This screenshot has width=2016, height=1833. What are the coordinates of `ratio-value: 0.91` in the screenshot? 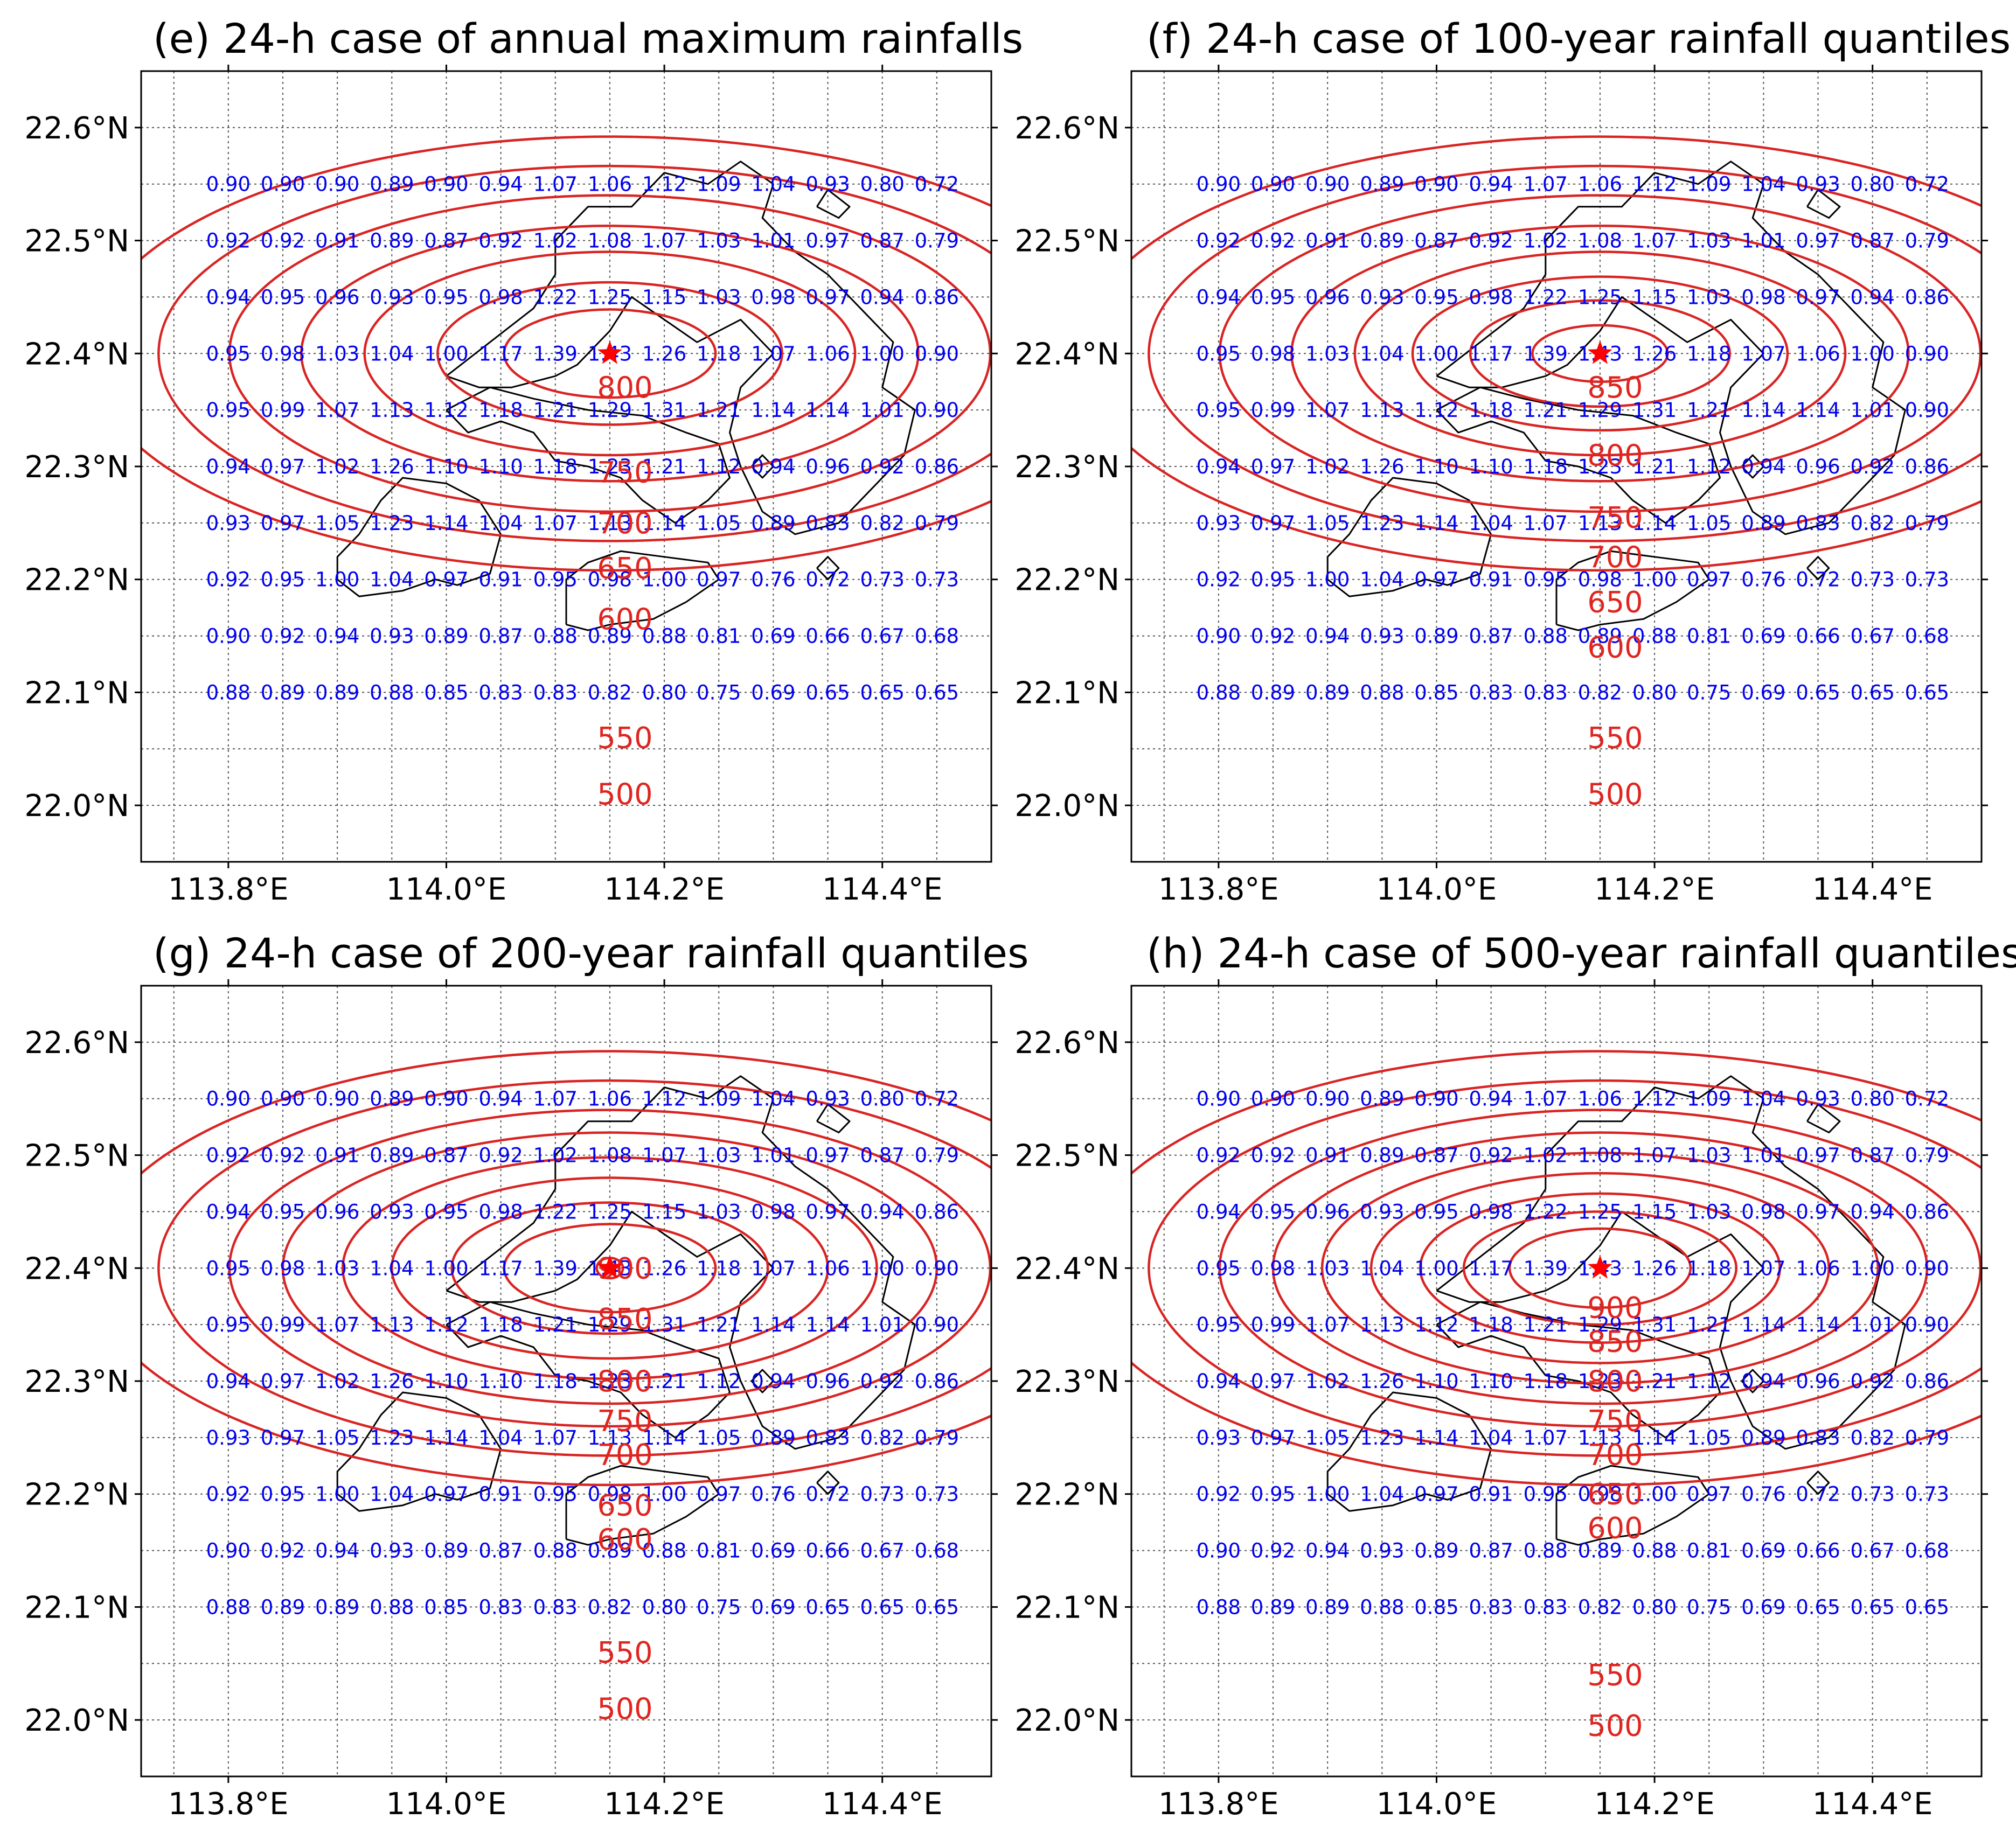 It's located at (1327, 241).